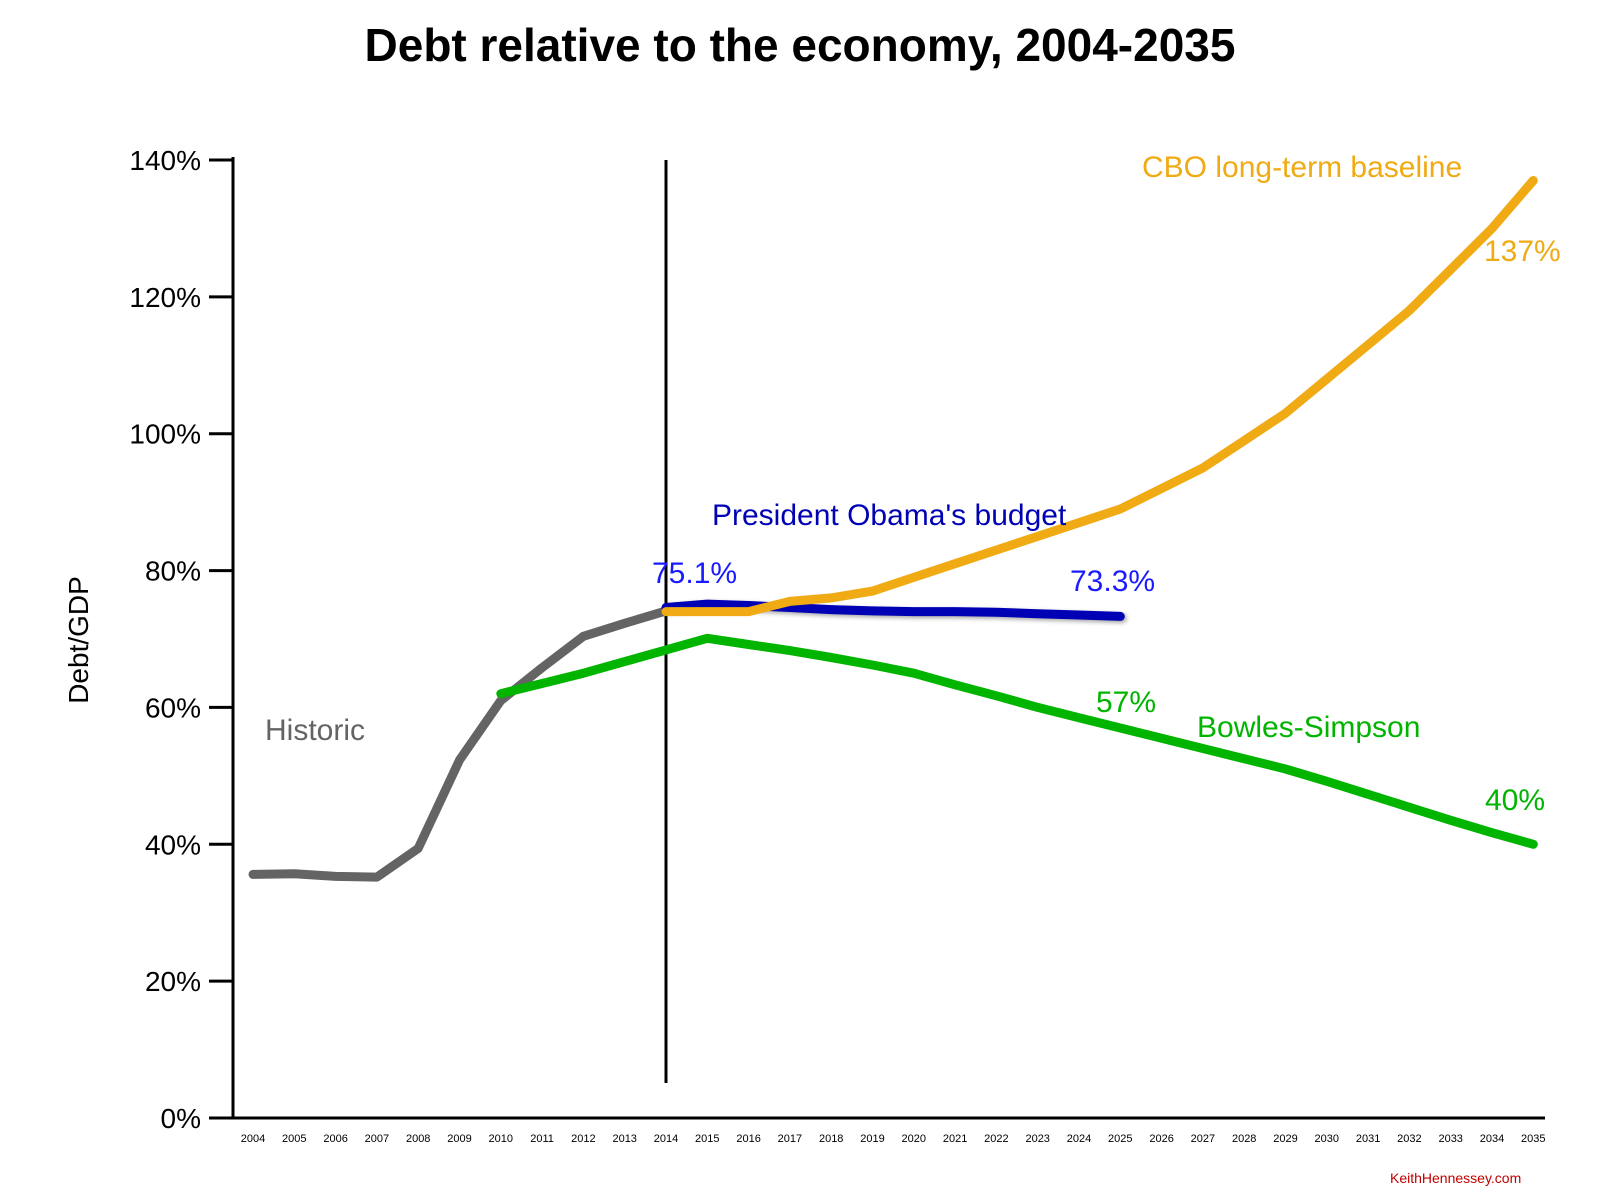  I want to click on x-tick-label: 2011, so click(542, 1139).